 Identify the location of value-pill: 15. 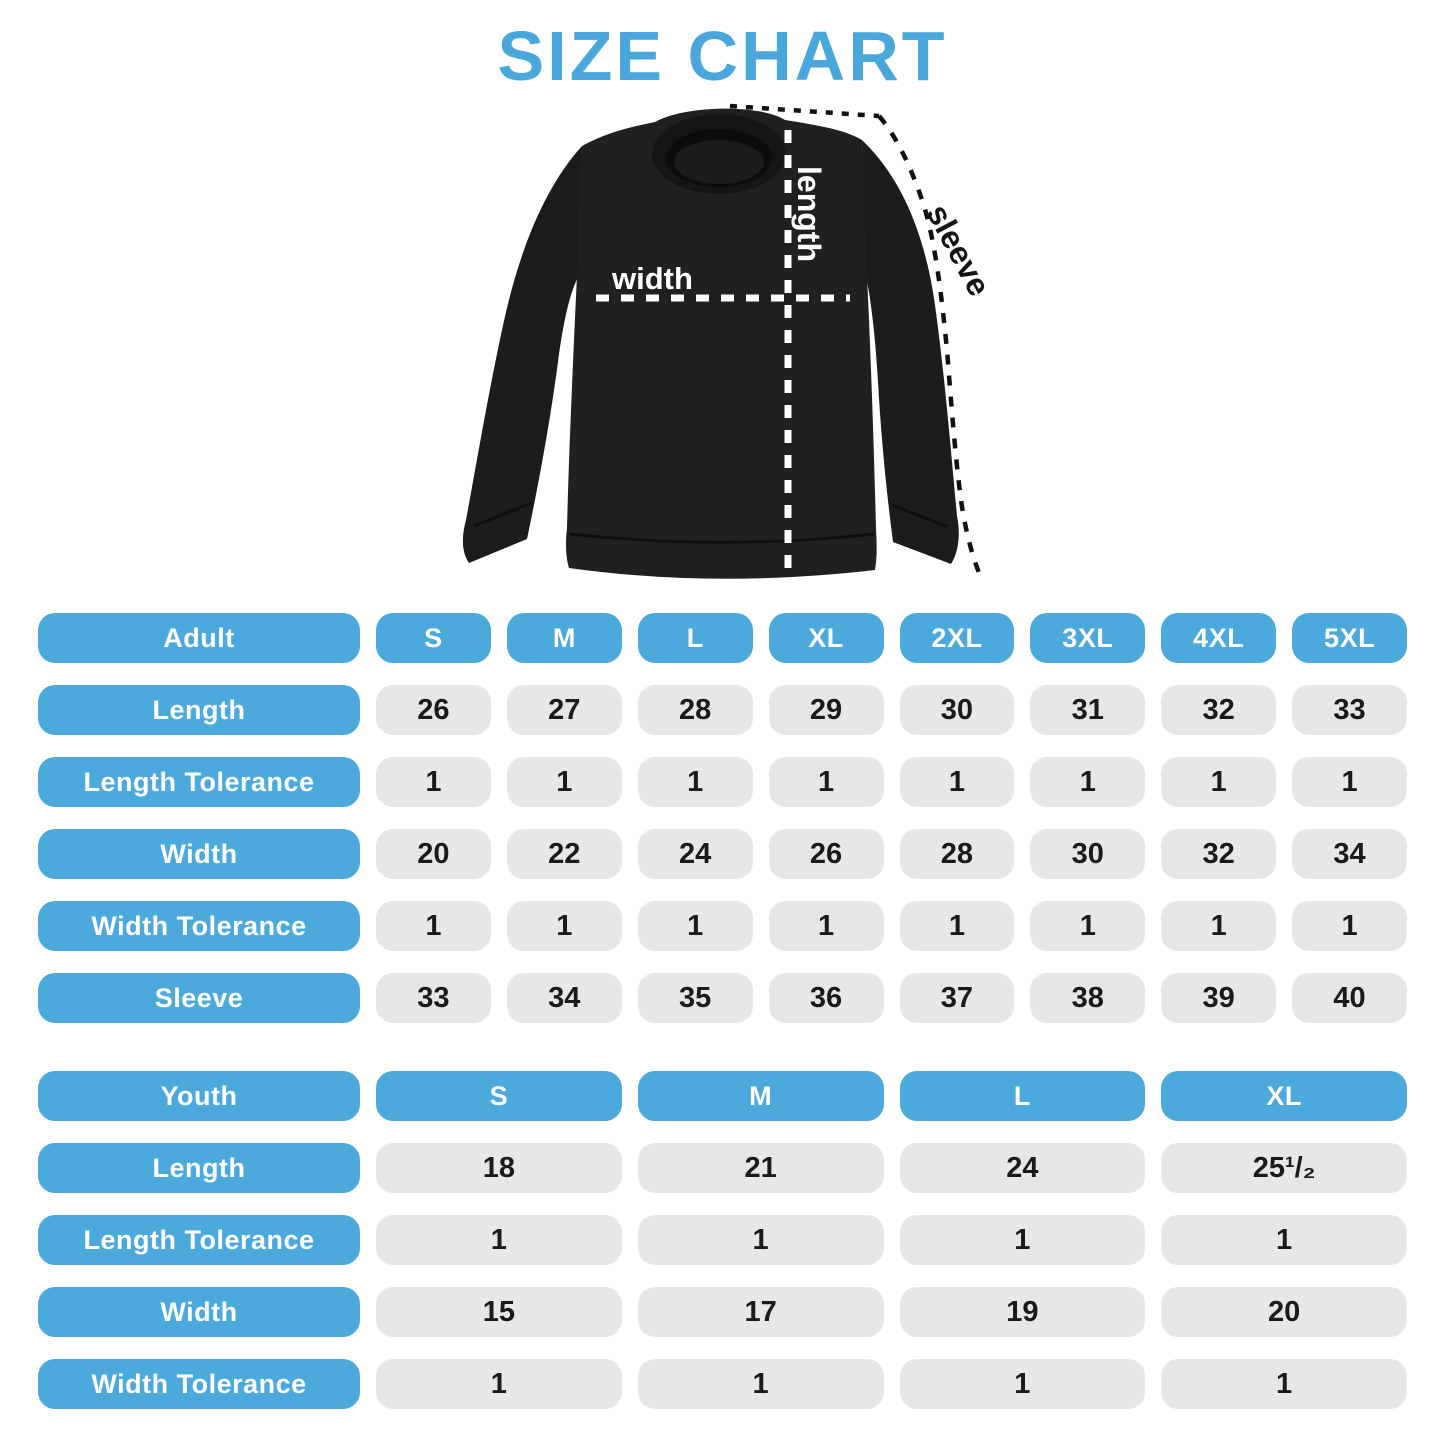
(499, 1312).